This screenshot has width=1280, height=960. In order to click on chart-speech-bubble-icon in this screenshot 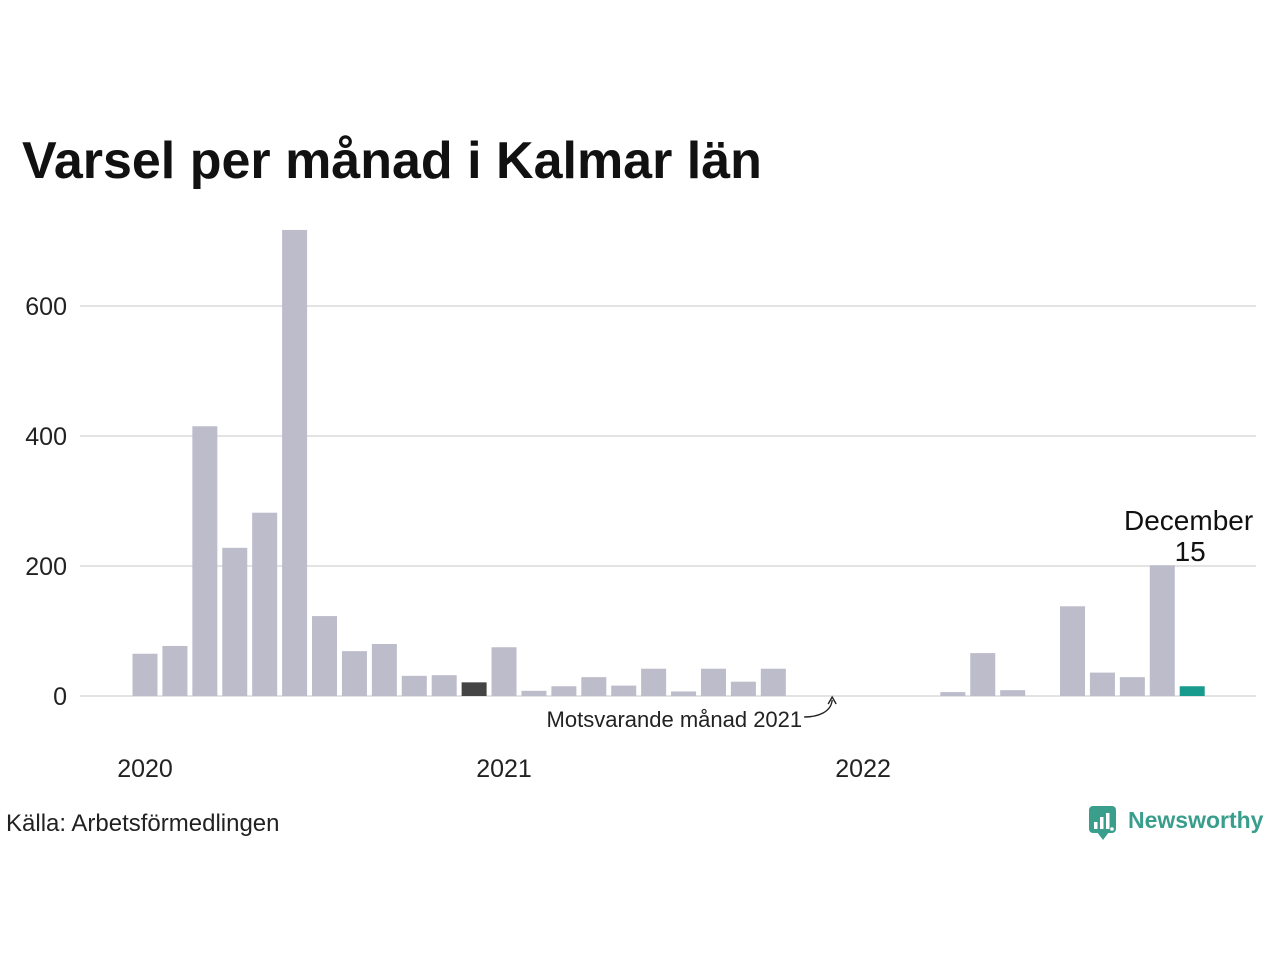, I will do `click(1102, 823)`.